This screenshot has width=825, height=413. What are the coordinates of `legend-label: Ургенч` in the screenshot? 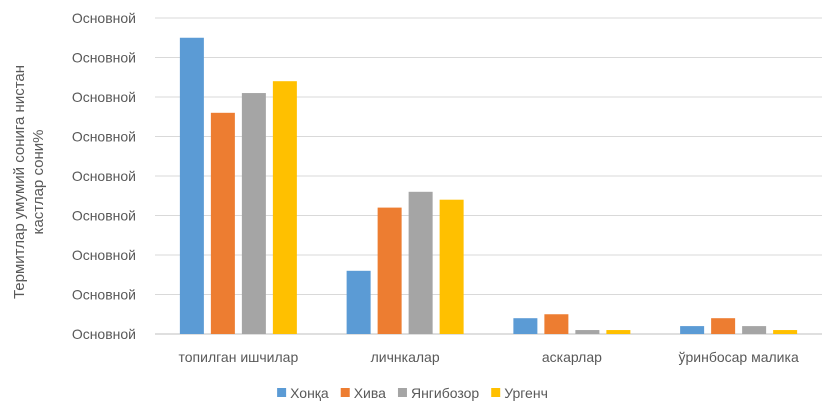 It's located at (526, 393).